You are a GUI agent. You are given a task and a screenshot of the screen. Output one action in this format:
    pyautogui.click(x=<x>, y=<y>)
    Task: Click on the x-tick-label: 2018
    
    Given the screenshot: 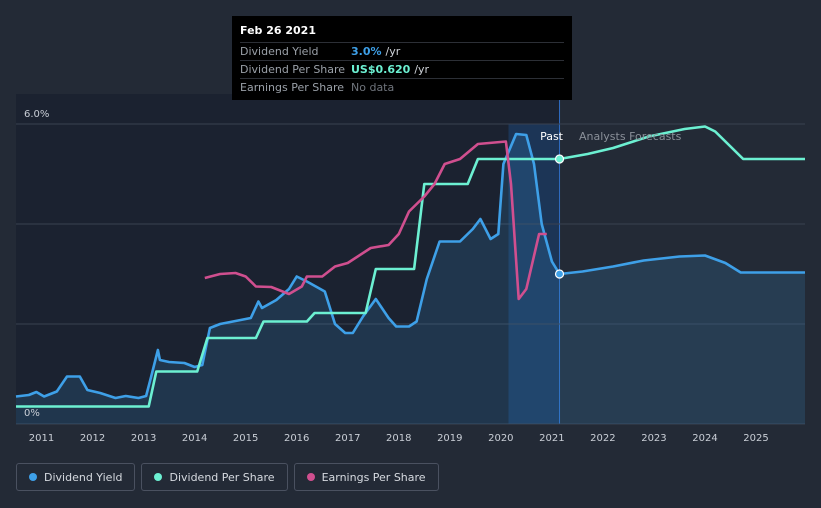 What is the action you would take?
    pyautogui.click(x=398, y=438)
    